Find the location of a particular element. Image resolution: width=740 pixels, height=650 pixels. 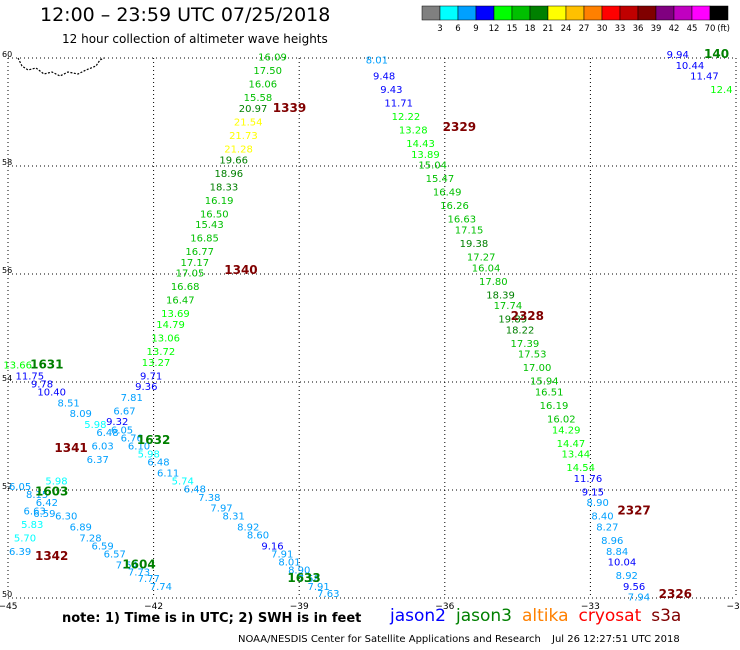

map-title: 12:00 – 23:59 UTC 07/25/2018 is located at coordinates (185, 15).